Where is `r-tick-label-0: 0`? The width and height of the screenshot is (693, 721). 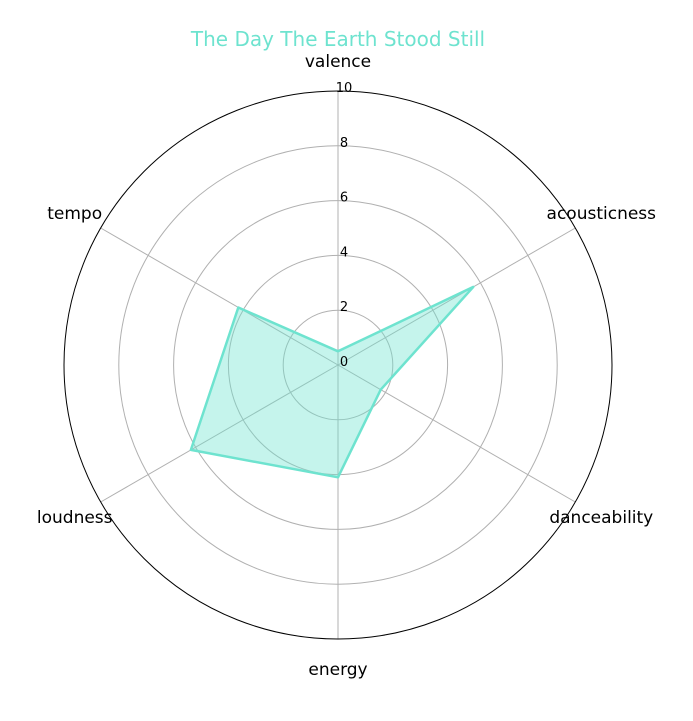 r-tick-label-0: 0 is located at coordinates (344, 362).